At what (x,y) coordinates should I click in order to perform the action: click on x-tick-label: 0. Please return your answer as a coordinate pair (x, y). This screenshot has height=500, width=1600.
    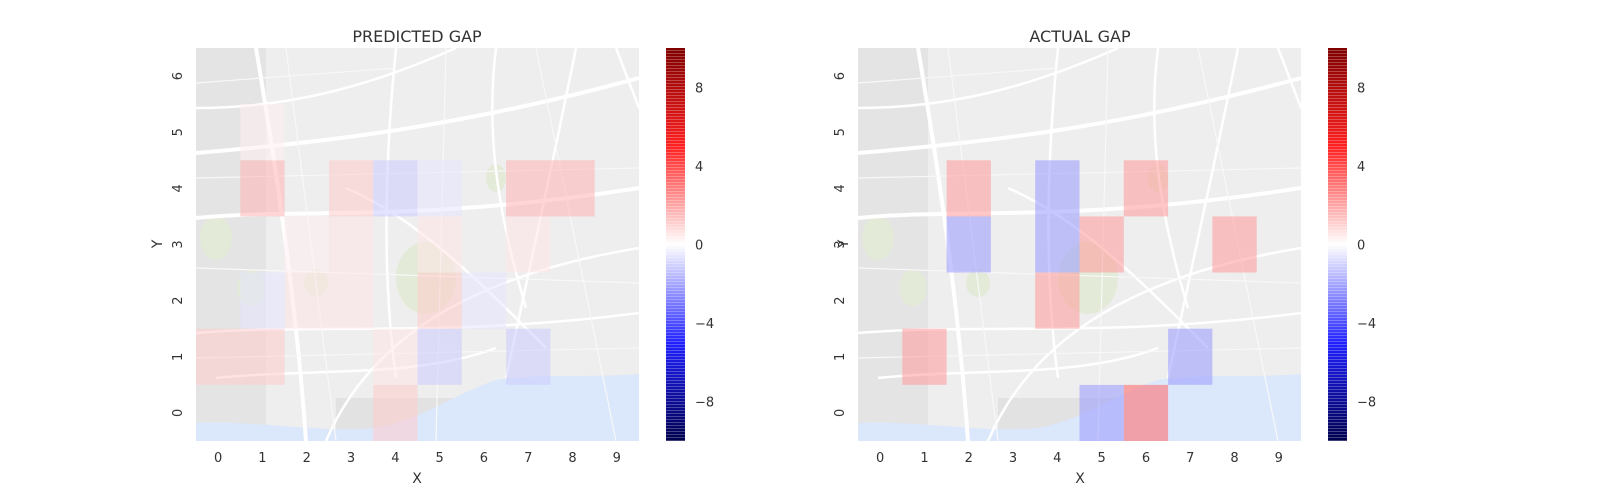
    Looking at the image, I should click on (880, 458).